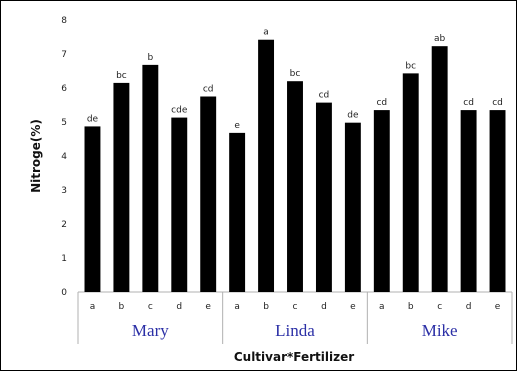 The height and width of the screenshot is (371, 517). I want to click on y-tick-label: 2, so click(64, 225).